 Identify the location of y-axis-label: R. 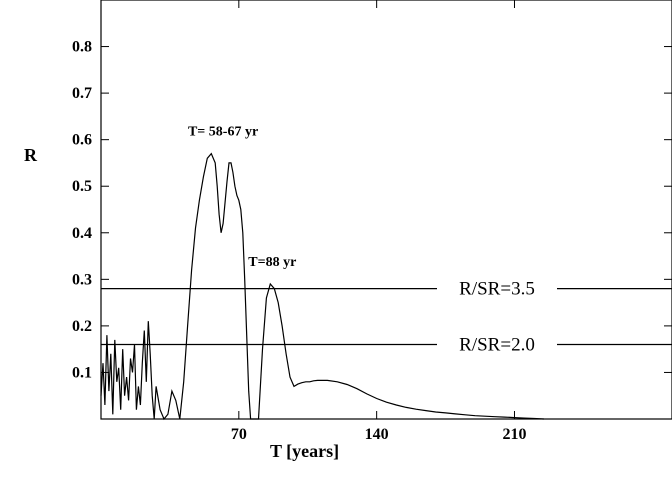
(31, 155).